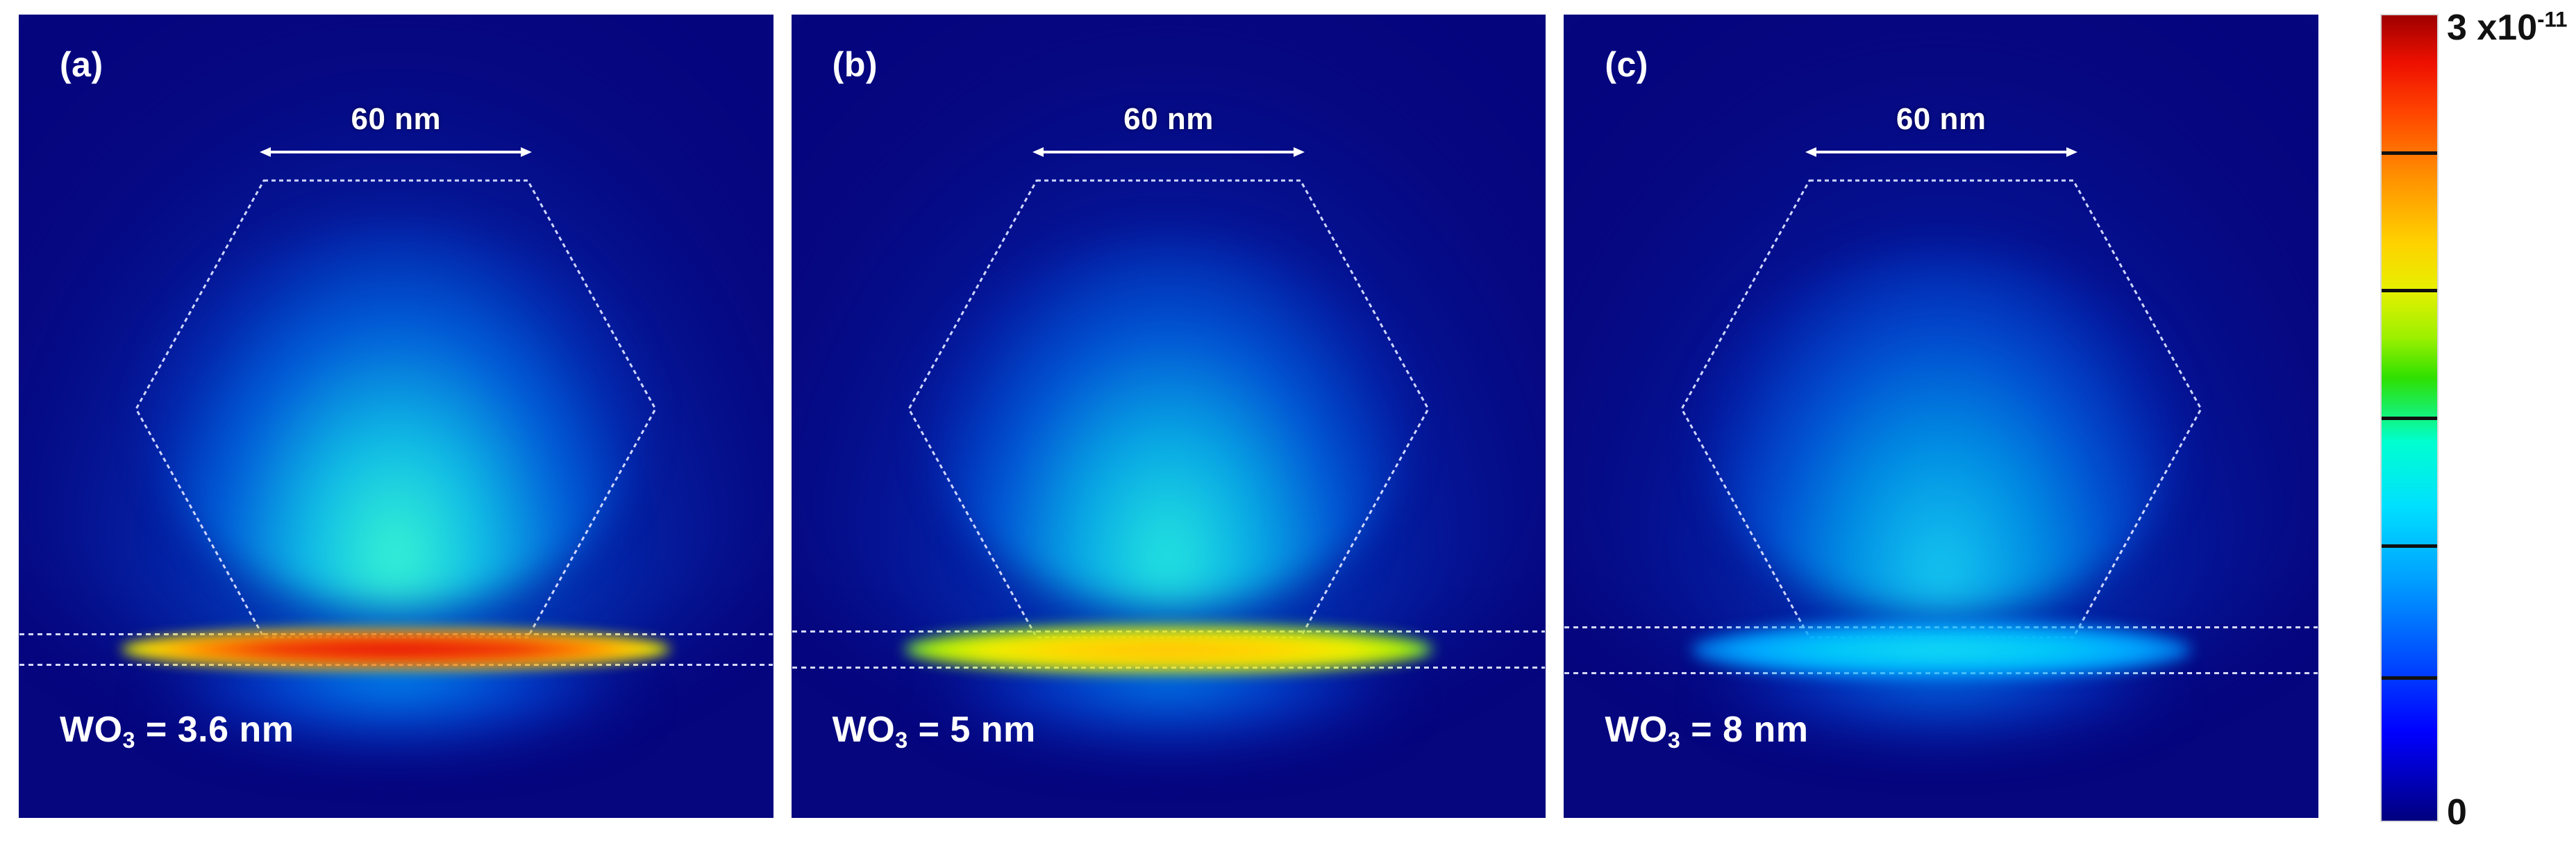  Describe the element at coordinates (2552, 19) in the screenshot. I see `colorbar-max-exponent: -11` at that location.